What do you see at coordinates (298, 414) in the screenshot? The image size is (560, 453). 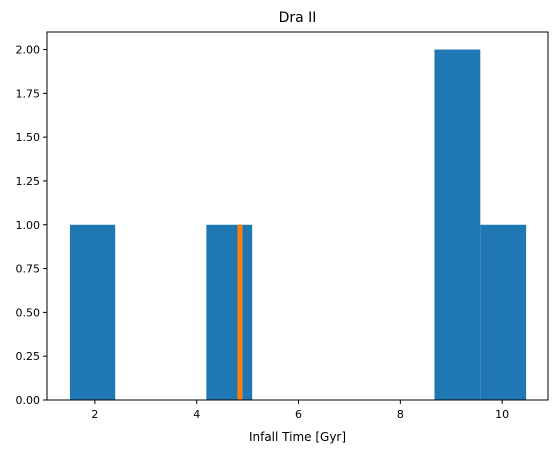 I see `x-tick-label: 6` at bounding box center [298, 414].